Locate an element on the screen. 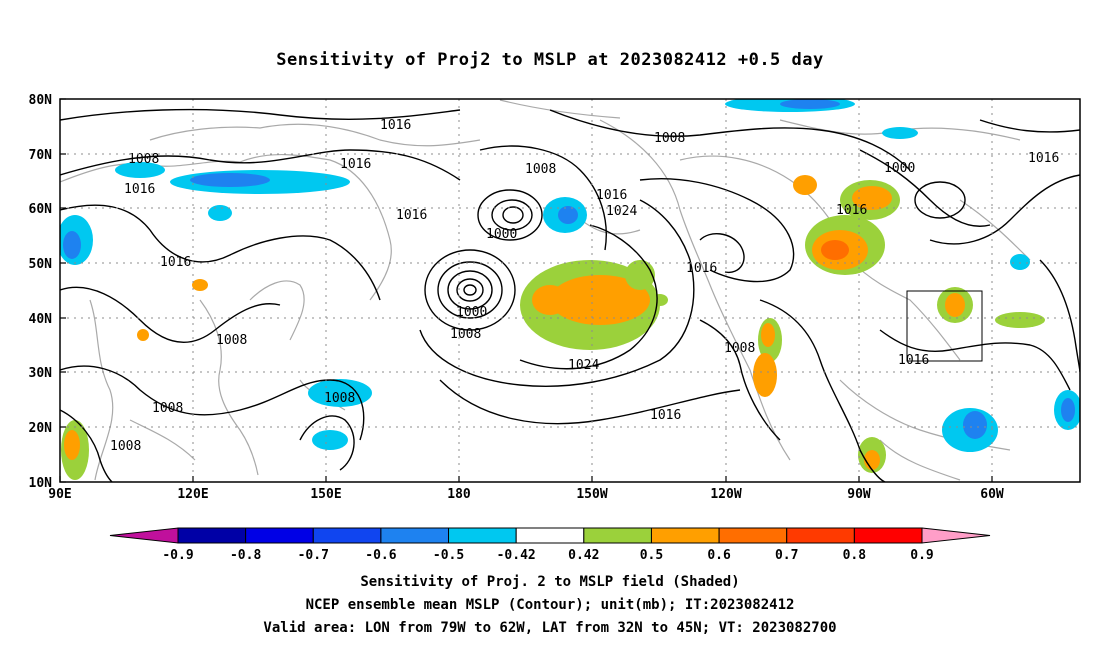  lon-tick-label: 180 is located at coordinates (459, 494).